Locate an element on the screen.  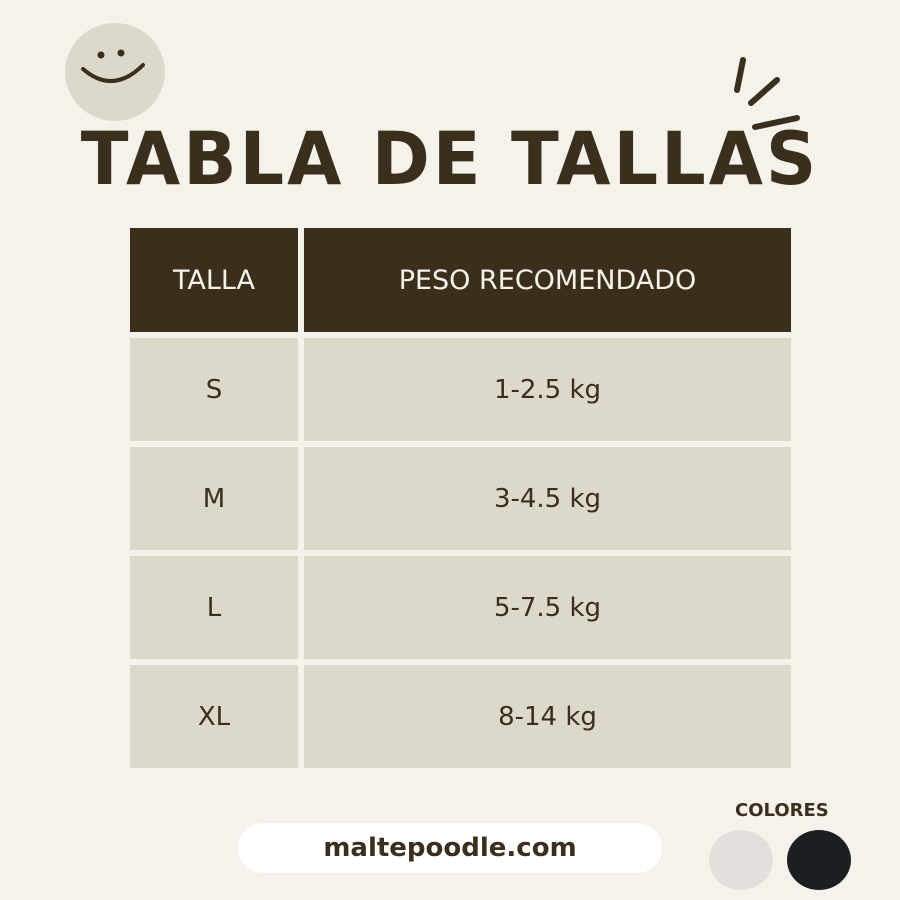
colors-label: COLORES is located at coordinates (782, 810).